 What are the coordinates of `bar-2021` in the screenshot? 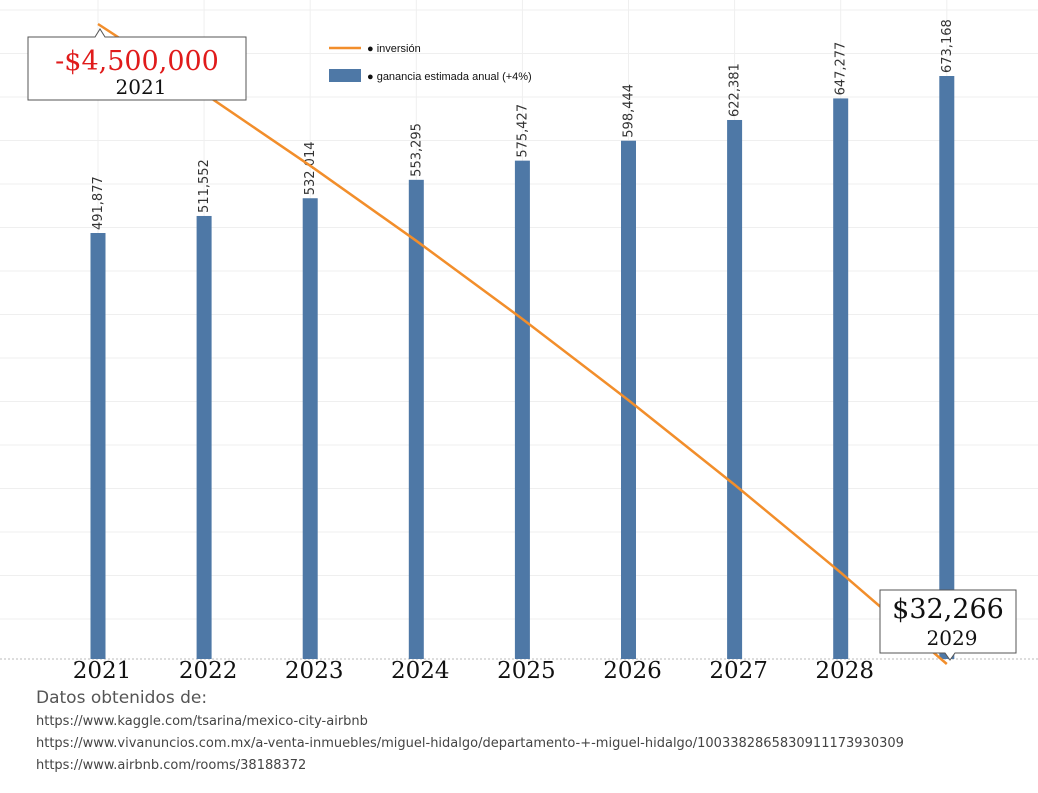 It's located at (98, 446).